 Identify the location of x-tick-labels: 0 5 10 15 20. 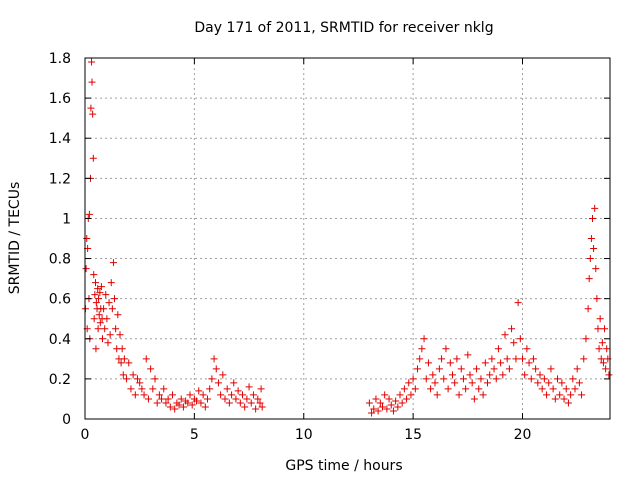
(306, 435).